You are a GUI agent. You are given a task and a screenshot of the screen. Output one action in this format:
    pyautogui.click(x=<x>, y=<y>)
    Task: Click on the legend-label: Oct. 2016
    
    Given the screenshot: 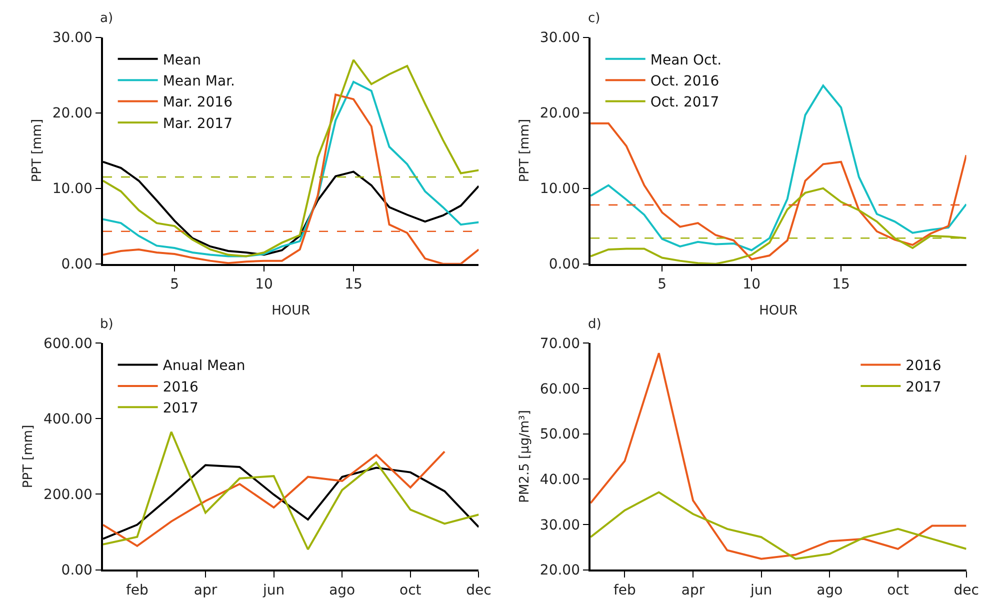 What is the action you would take?
    pyautogui.click(x=685, y=82)
    